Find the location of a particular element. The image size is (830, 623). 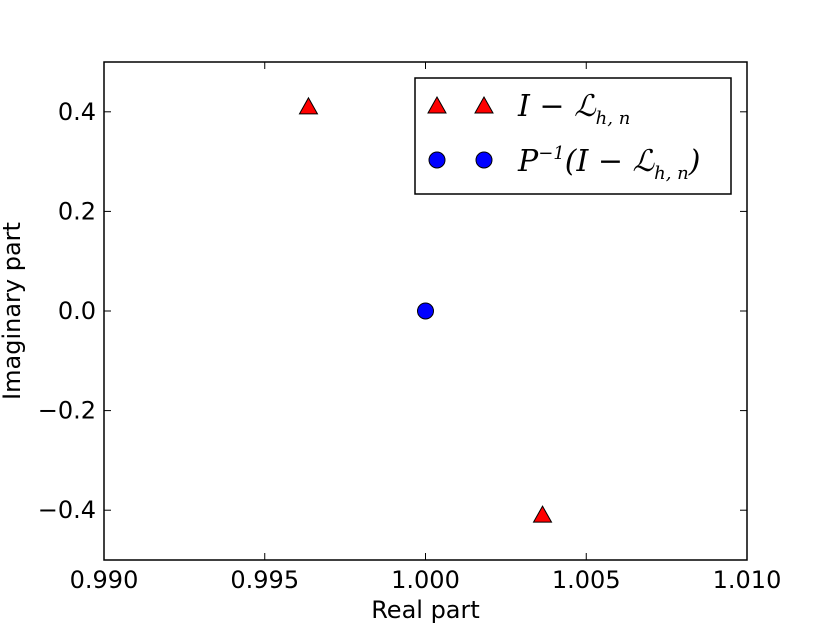

y-tick-label: 0.4 is located at coordinates (77, 112).